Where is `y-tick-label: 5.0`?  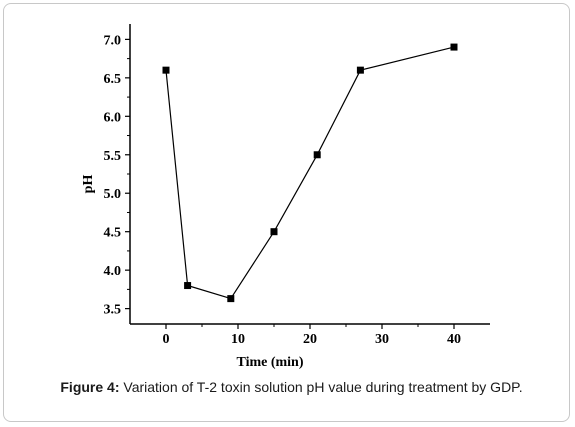
y-tick-label: 5.0 is located at coordinates (113, 194).